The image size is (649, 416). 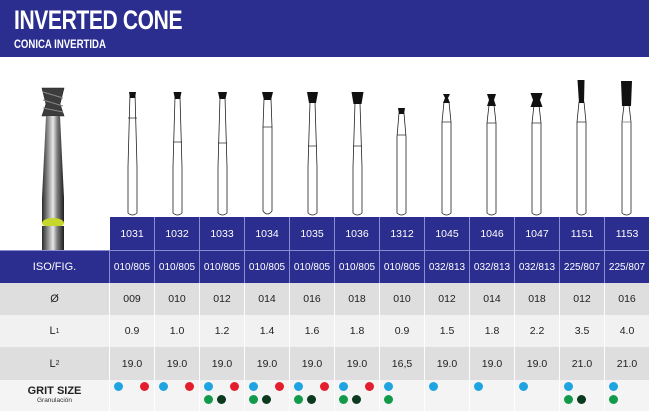 I want to click on l2-value: 21.0, so click(x=626, y=363).